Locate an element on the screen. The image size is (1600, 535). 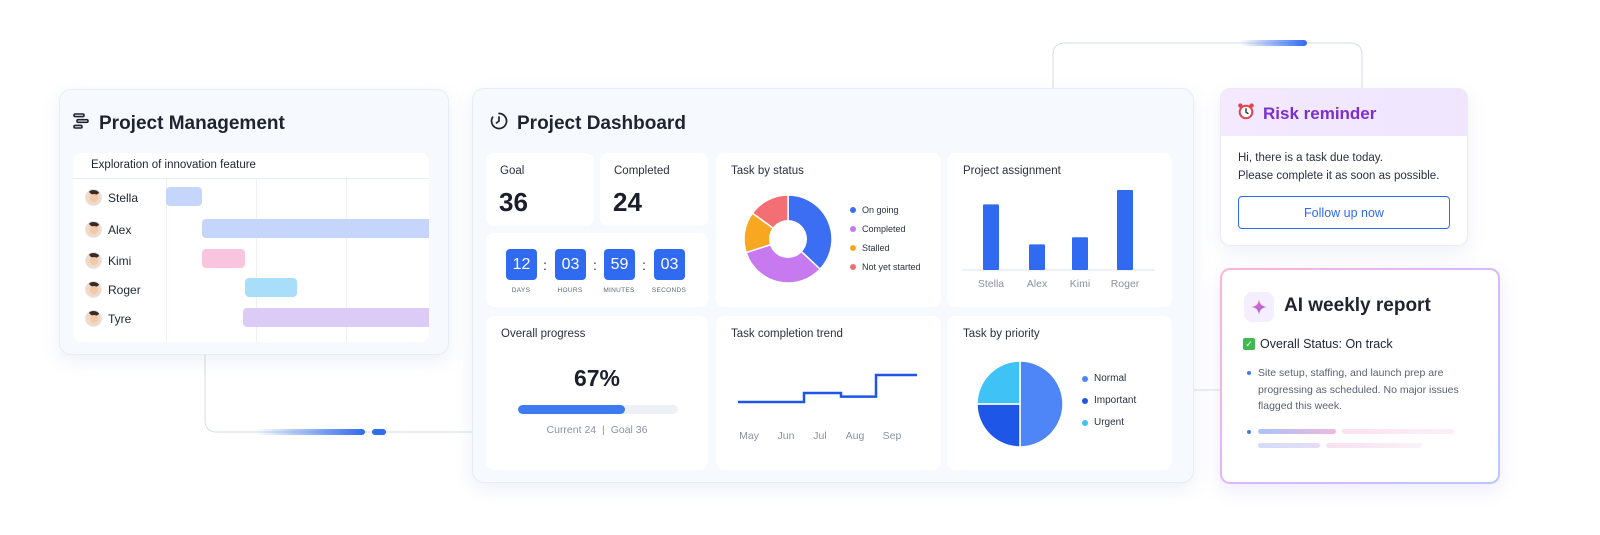
risk-reminder-heading: Risk reminder is located at coordinates (1306, 113).